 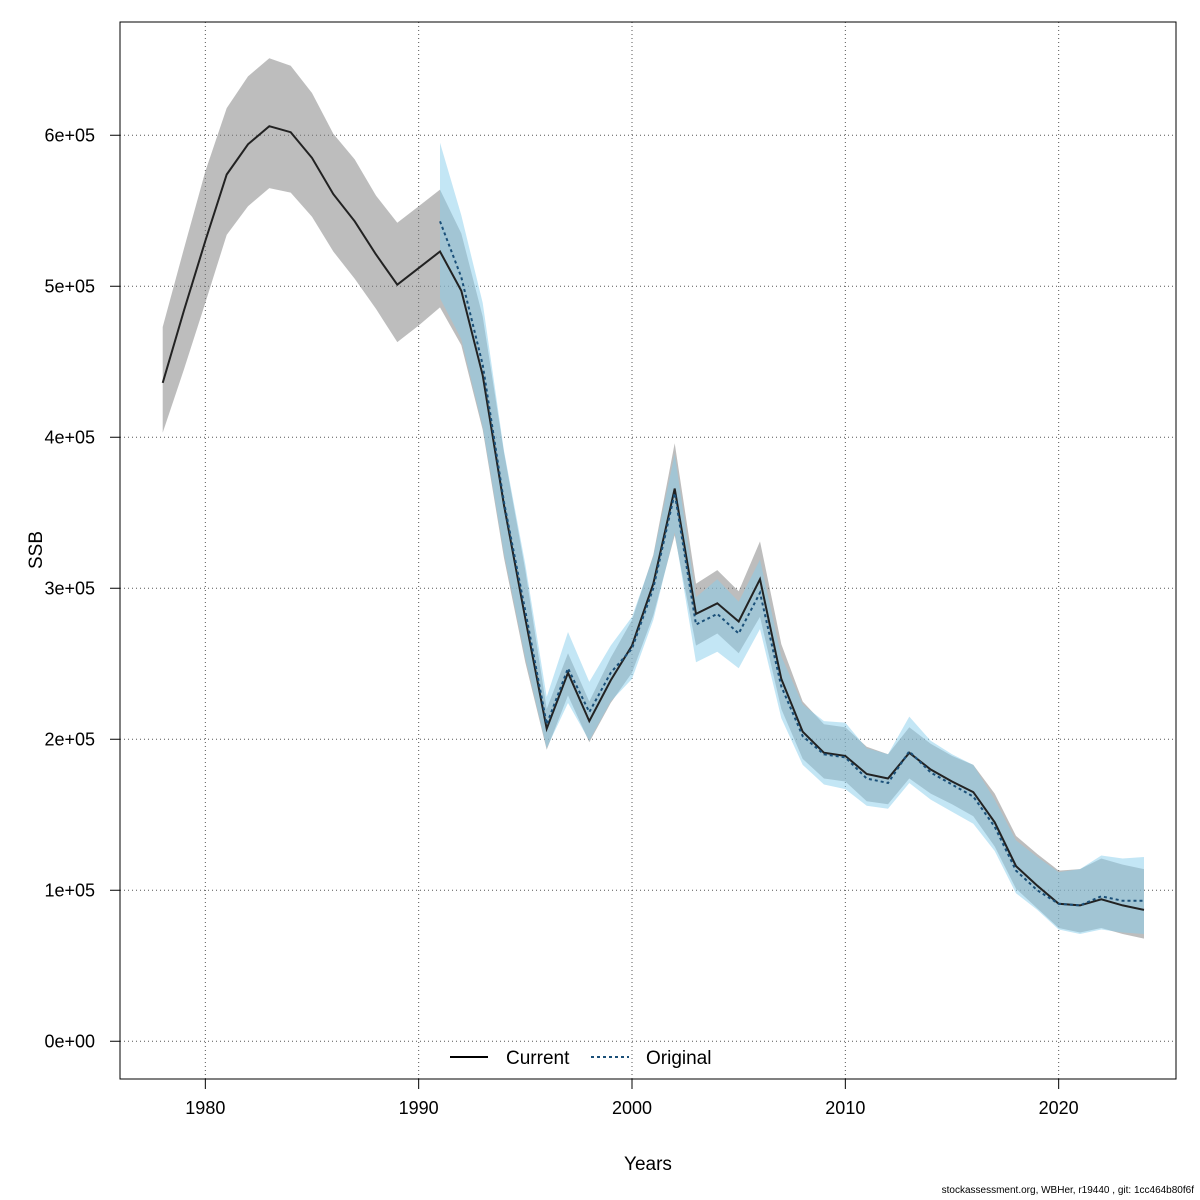 I want to click on x-tick-label-1990: 1990, so click(x=419, y=1108).